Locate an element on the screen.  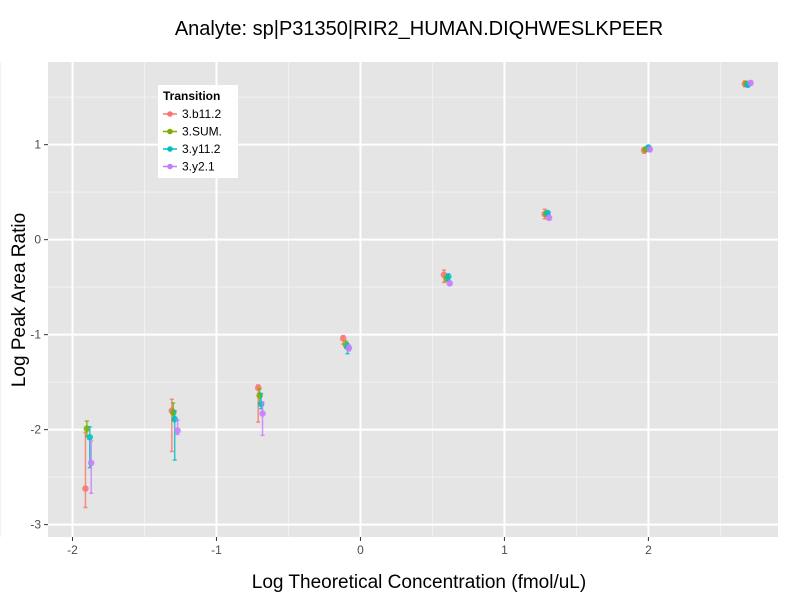
legend-label: 3.y2.1 is located at coordinates (198, 167).